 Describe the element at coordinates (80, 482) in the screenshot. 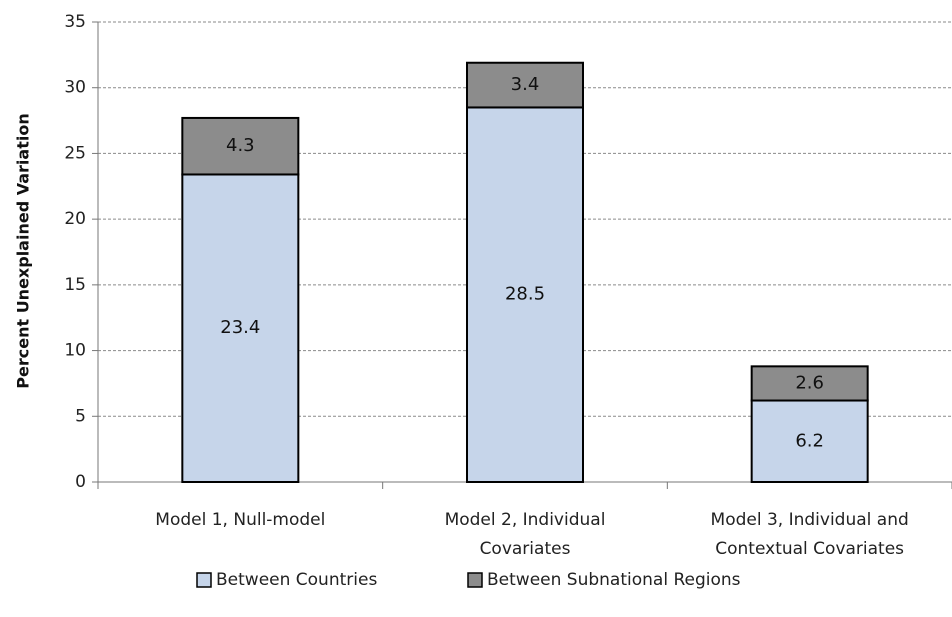

I see `y-tick-label: 0` at that location.